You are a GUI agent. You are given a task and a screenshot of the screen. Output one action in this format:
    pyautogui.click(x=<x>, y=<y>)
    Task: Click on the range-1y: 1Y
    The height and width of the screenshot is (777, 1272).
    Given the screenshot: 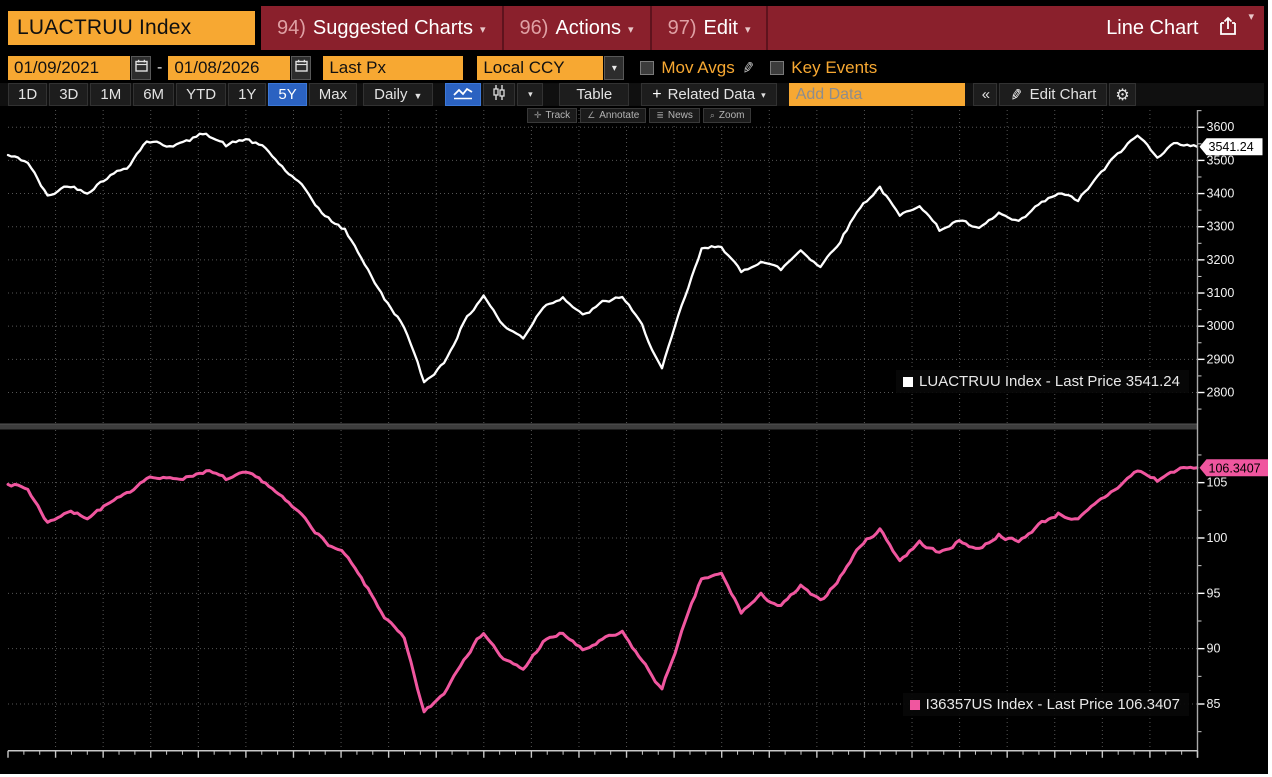 What is the action you would take?
    pyautogui.click(x=247, y=94)
    